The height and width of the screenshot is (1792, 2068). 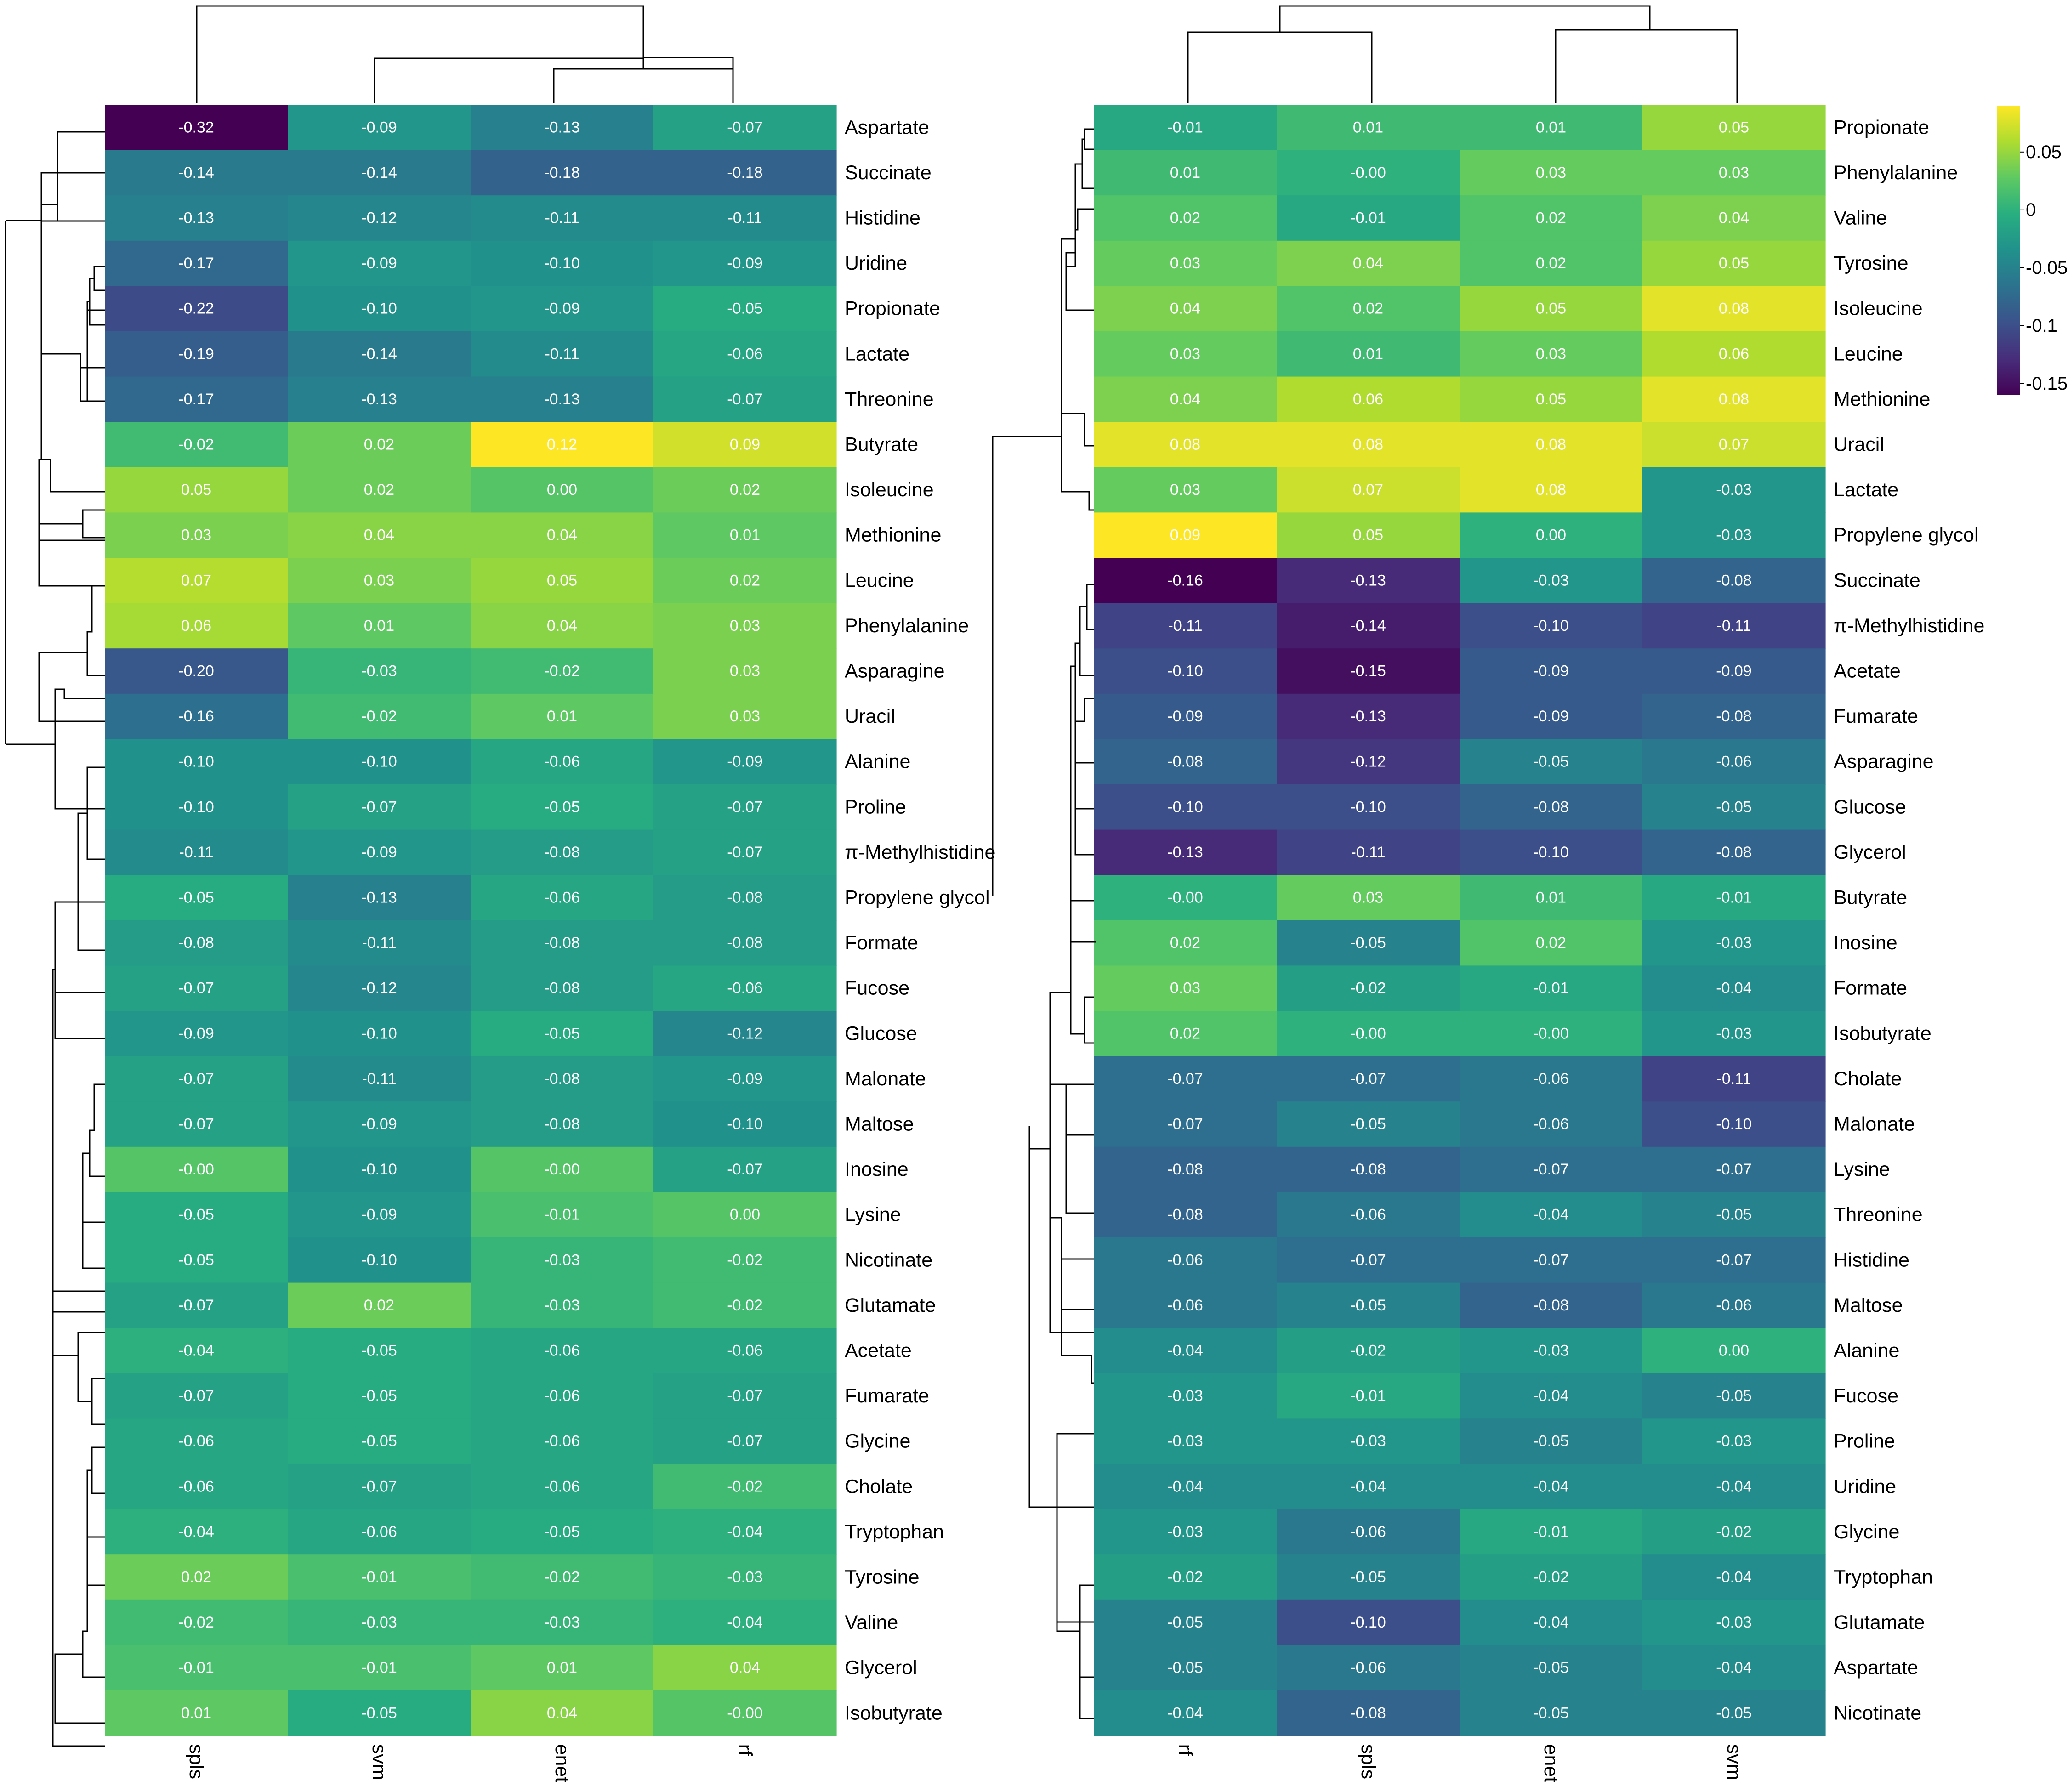 I want to click on left-cell-methionine-enet, so click(x=562, y=535).